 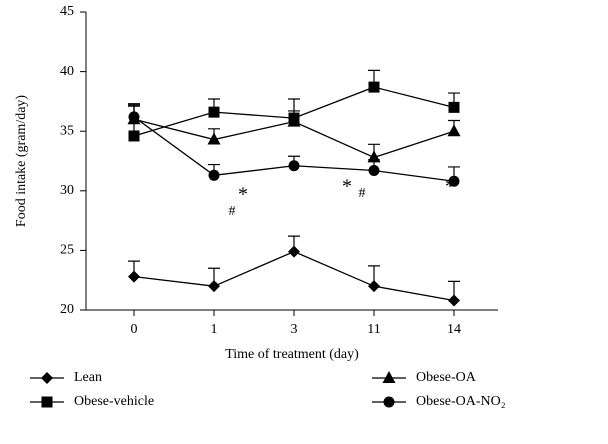 I want to click on x-axis-label: Time of treatment (day), so click(x=292, y=354).